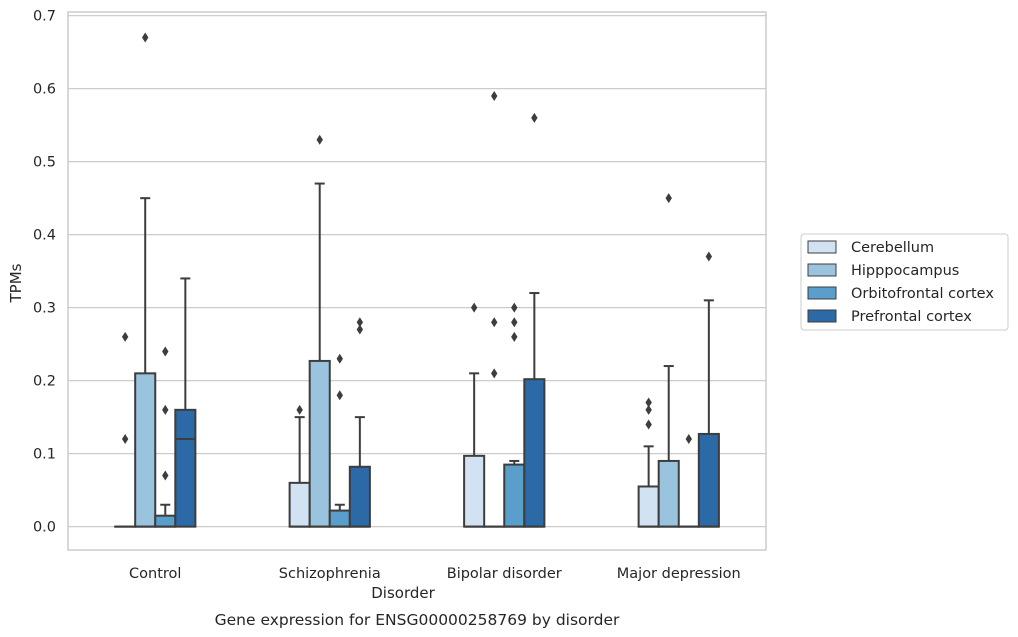  Describe the element at coordinates (330, 574) in the screenshot. I see `x-tick-label: Schizophrenia` at that location.